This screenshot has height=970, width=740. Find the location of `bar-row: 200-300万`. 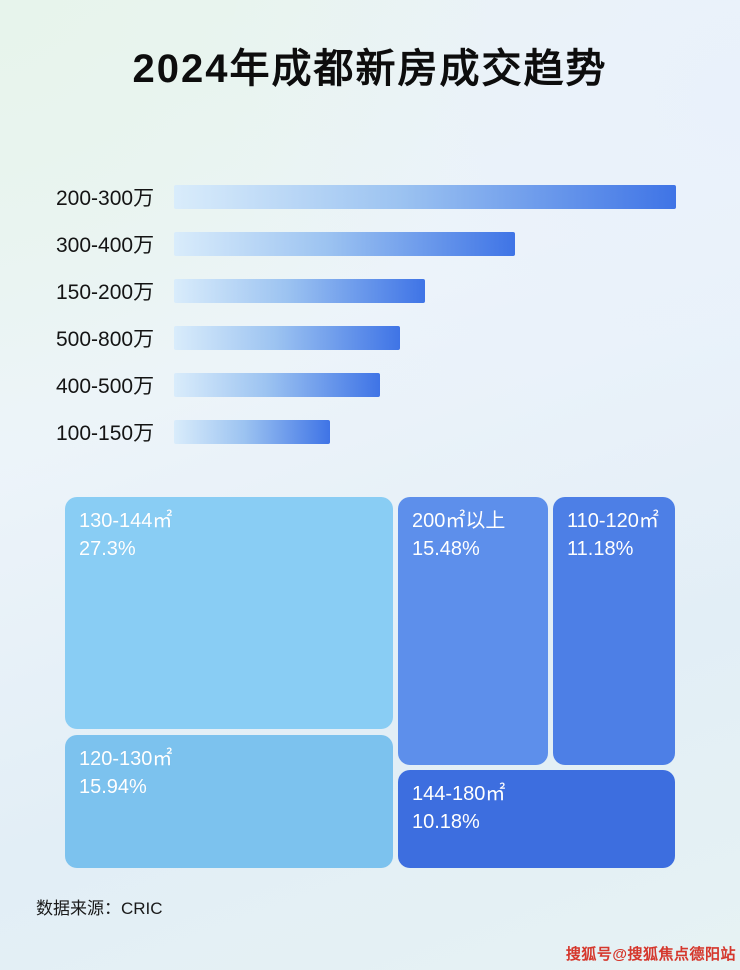

bar-row: 200-300万 is located at coordinates (366, 197).